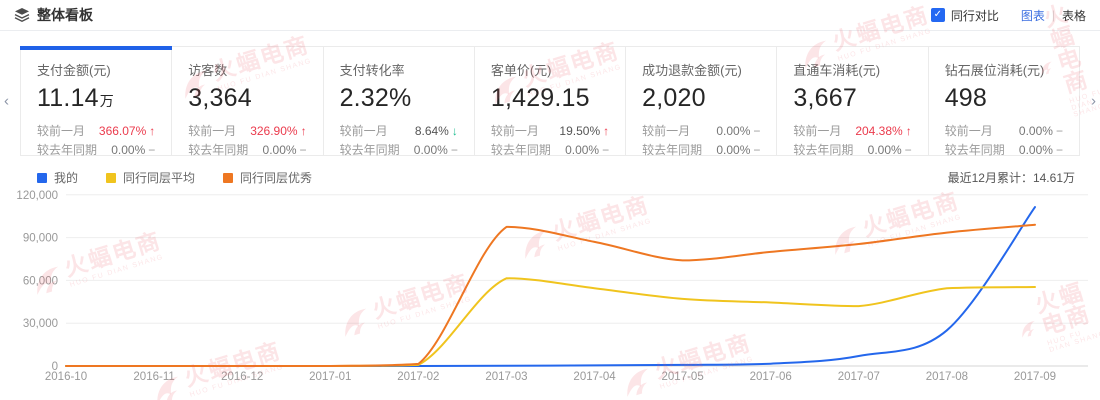 This screenshot has height=400, width=1100. Describe the element at coordinates (40, 281) in the screenshot. I see `y-axis-label: 60,000` at that location.